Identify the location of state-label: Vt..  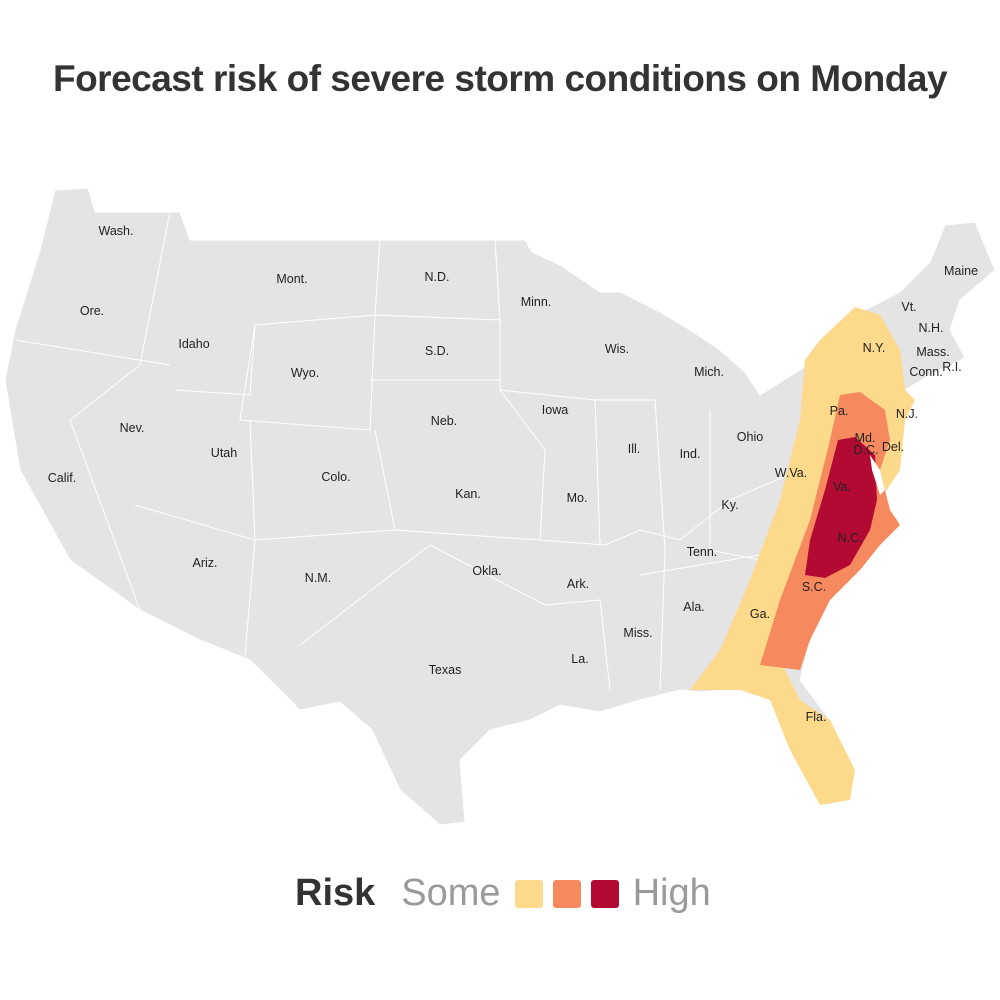
(909, 307).